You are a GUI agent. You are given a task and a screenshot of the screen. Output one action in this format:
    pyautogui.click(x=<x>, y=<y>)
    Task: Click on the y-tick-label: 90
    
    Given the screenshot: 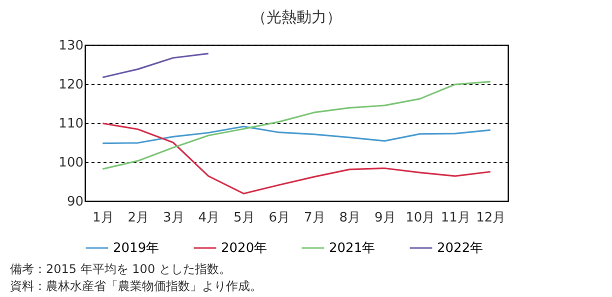 What is the action you would take?
    pyautogui.click(x=75, y=202)
    